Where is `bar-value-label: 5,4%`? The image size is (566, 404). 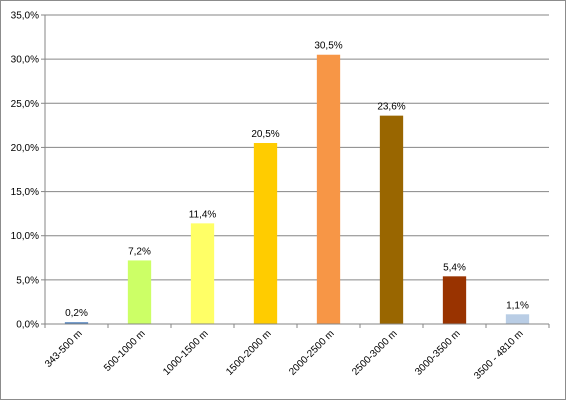 bar-value-label: 5,4% is located at coordinates (454, 267).